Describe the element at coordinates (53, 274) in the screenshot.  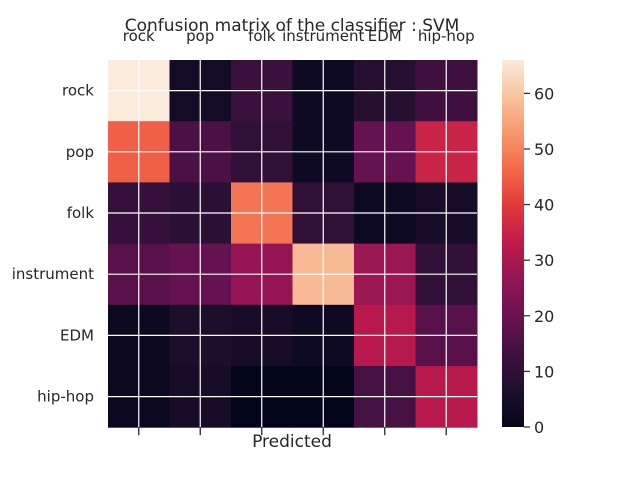
I see `y-tick-label: instrument` at that location.